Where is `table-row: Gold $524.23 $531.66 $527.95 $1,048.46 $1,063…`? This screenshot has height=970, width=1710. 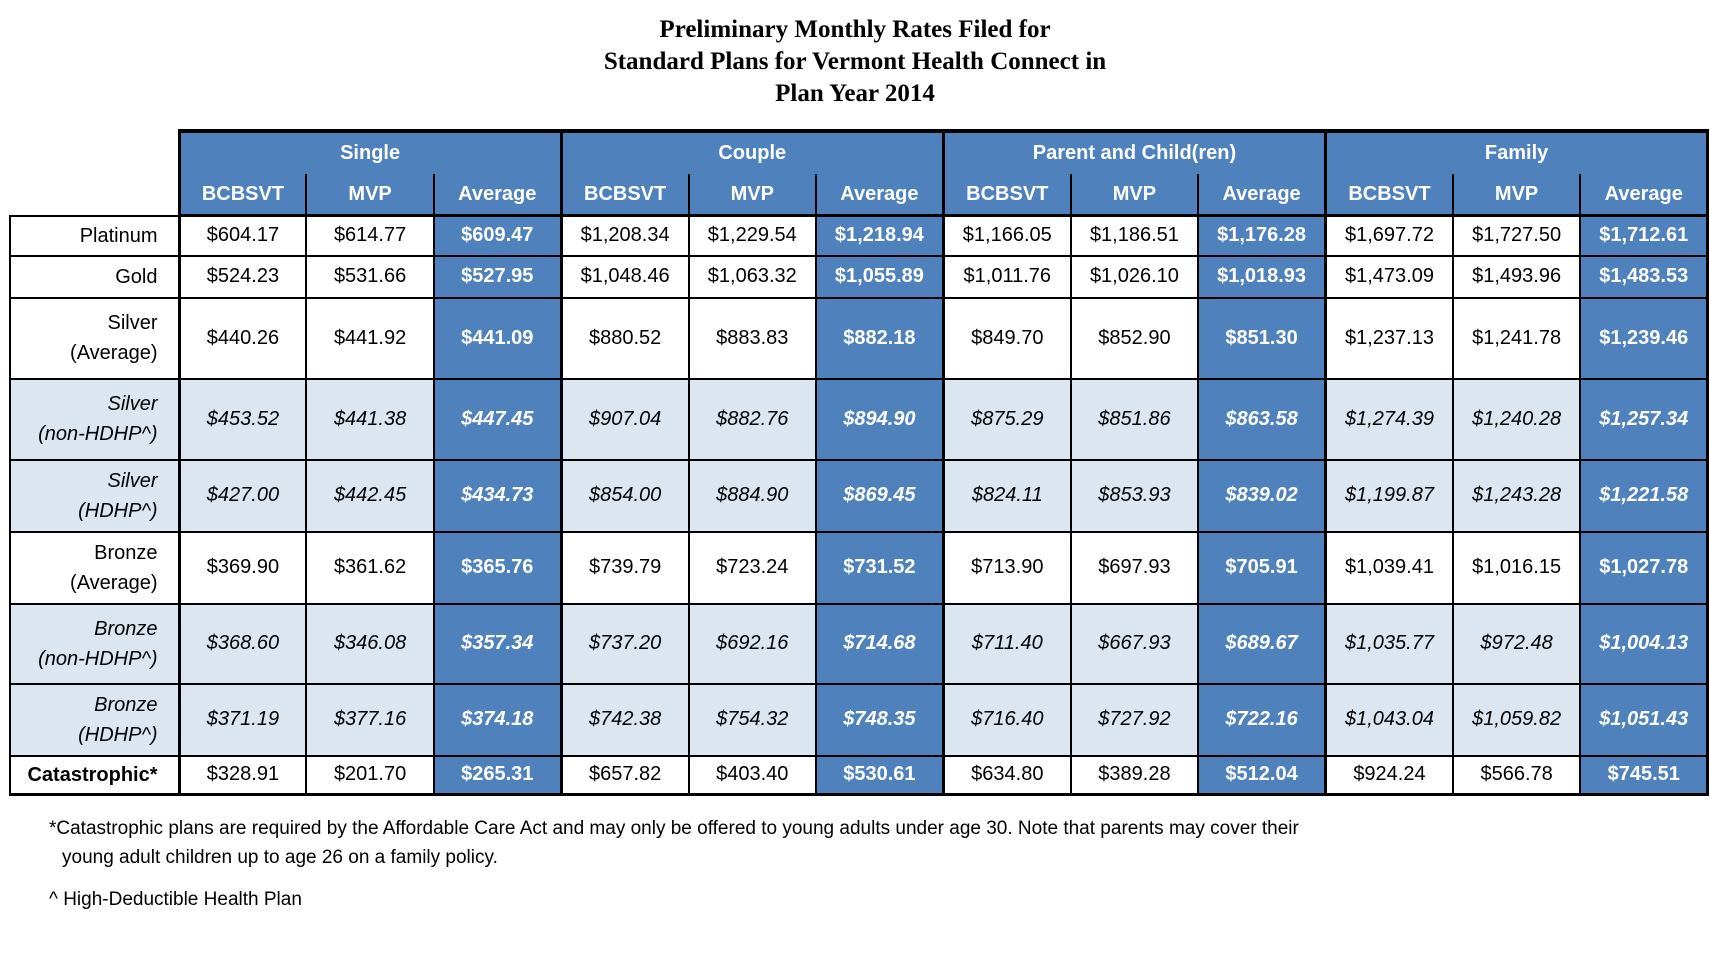 table-row: Gold $524.23 $531.66 $527.95 $1,048.46 $1,063… is located at coordinates (859, 276).